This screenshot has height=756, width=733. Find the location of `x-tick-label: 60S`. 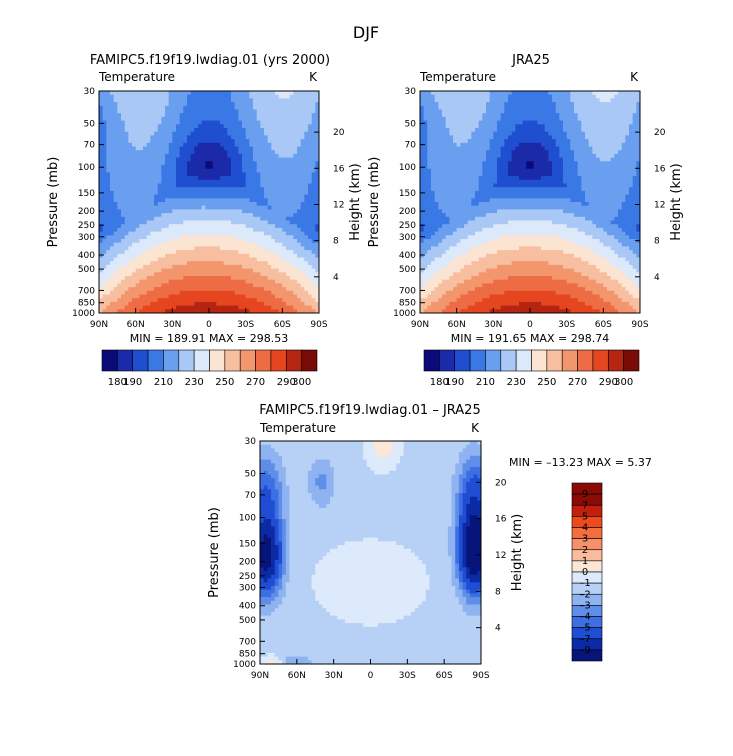

x-tick-label: 60S is located at coordinates (282, 325).